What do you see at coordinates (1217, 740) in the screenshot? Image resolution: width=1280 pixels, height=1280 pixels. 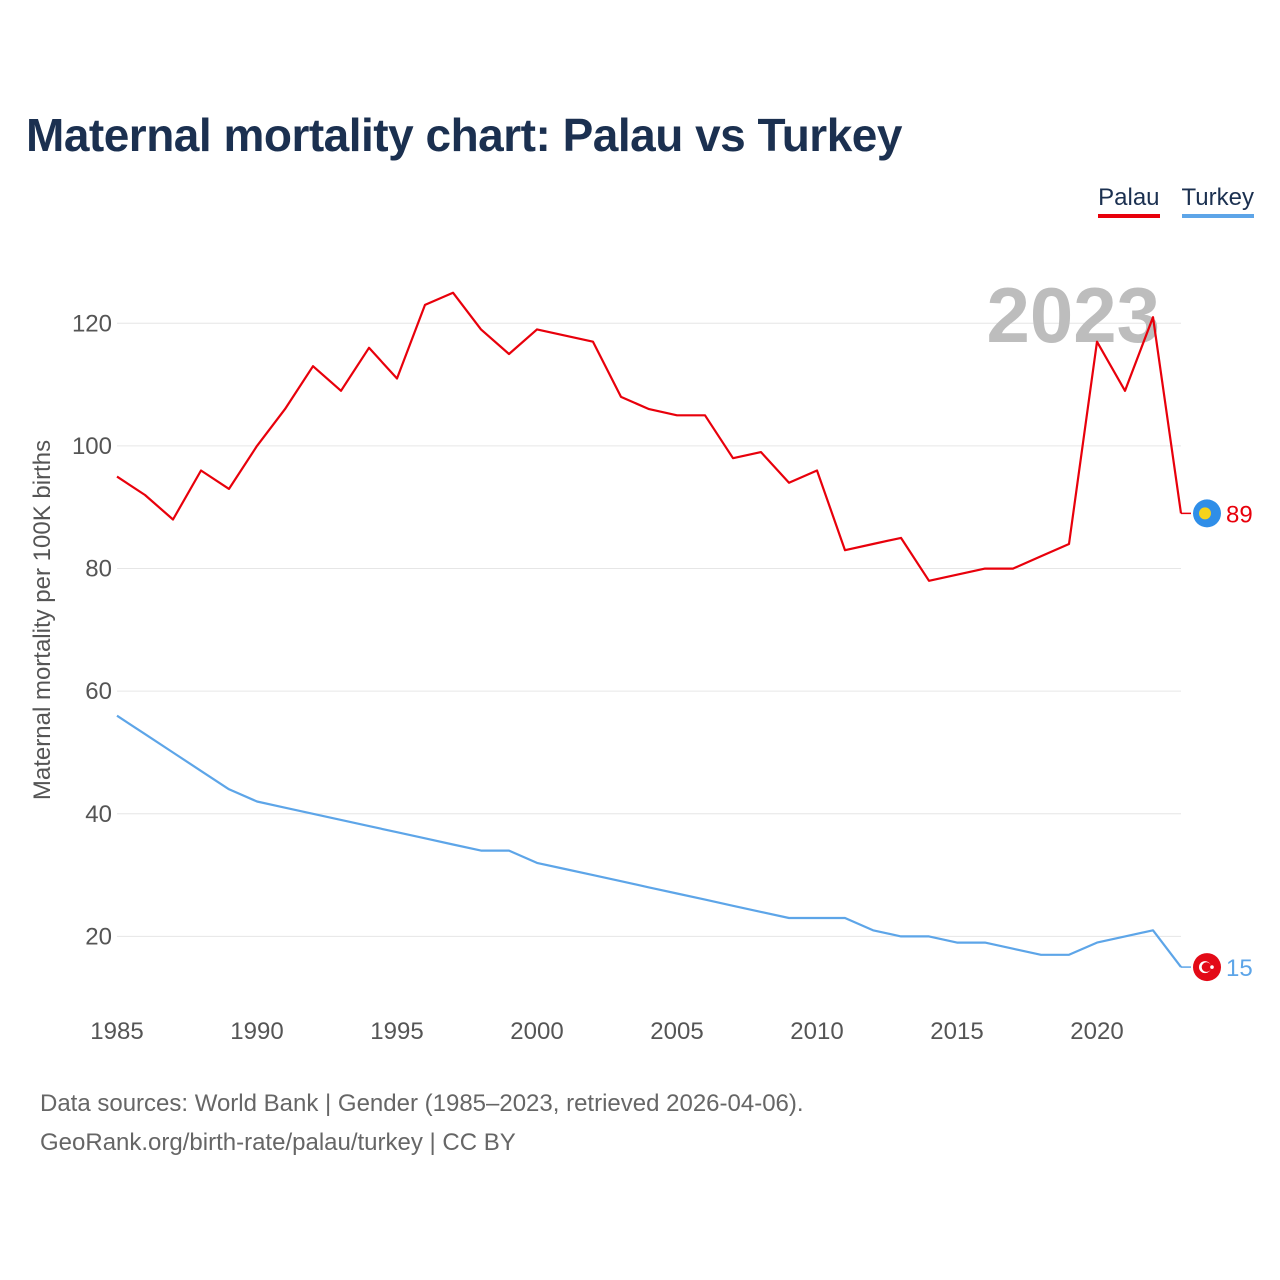 I see `series-end-markers: 89 15` at bounding box center [1217, 740].